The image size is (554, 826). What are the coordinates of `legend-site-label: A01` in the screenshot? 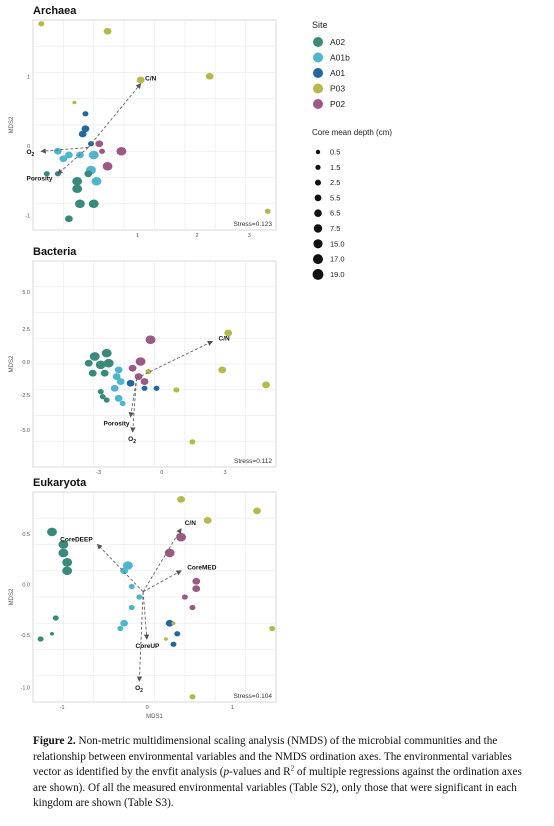 It's located at (337, 73).